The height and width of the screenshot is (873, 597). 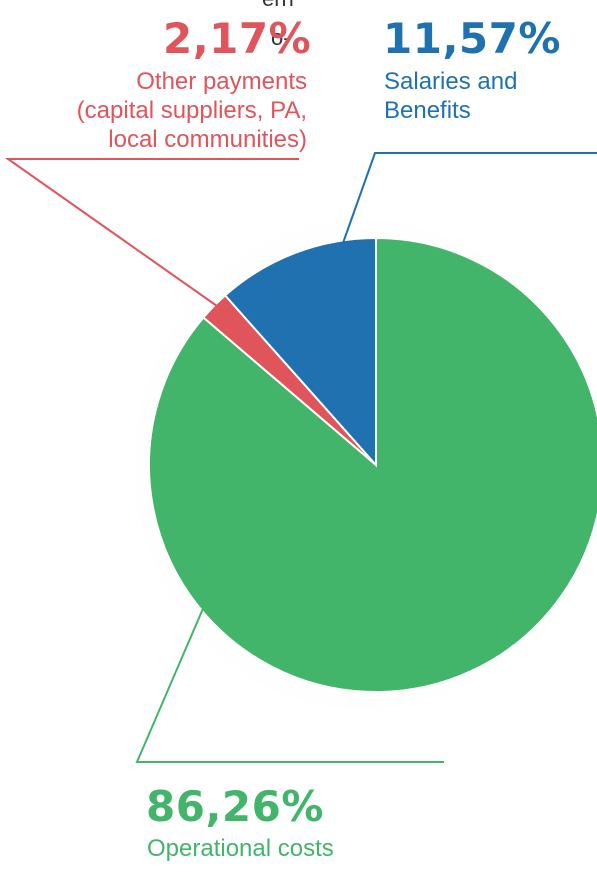 What do you see at coordinates (278, 6) in the screenshot?
I see `cropped-text-fragment: ern` at bounding box center [278, 6].